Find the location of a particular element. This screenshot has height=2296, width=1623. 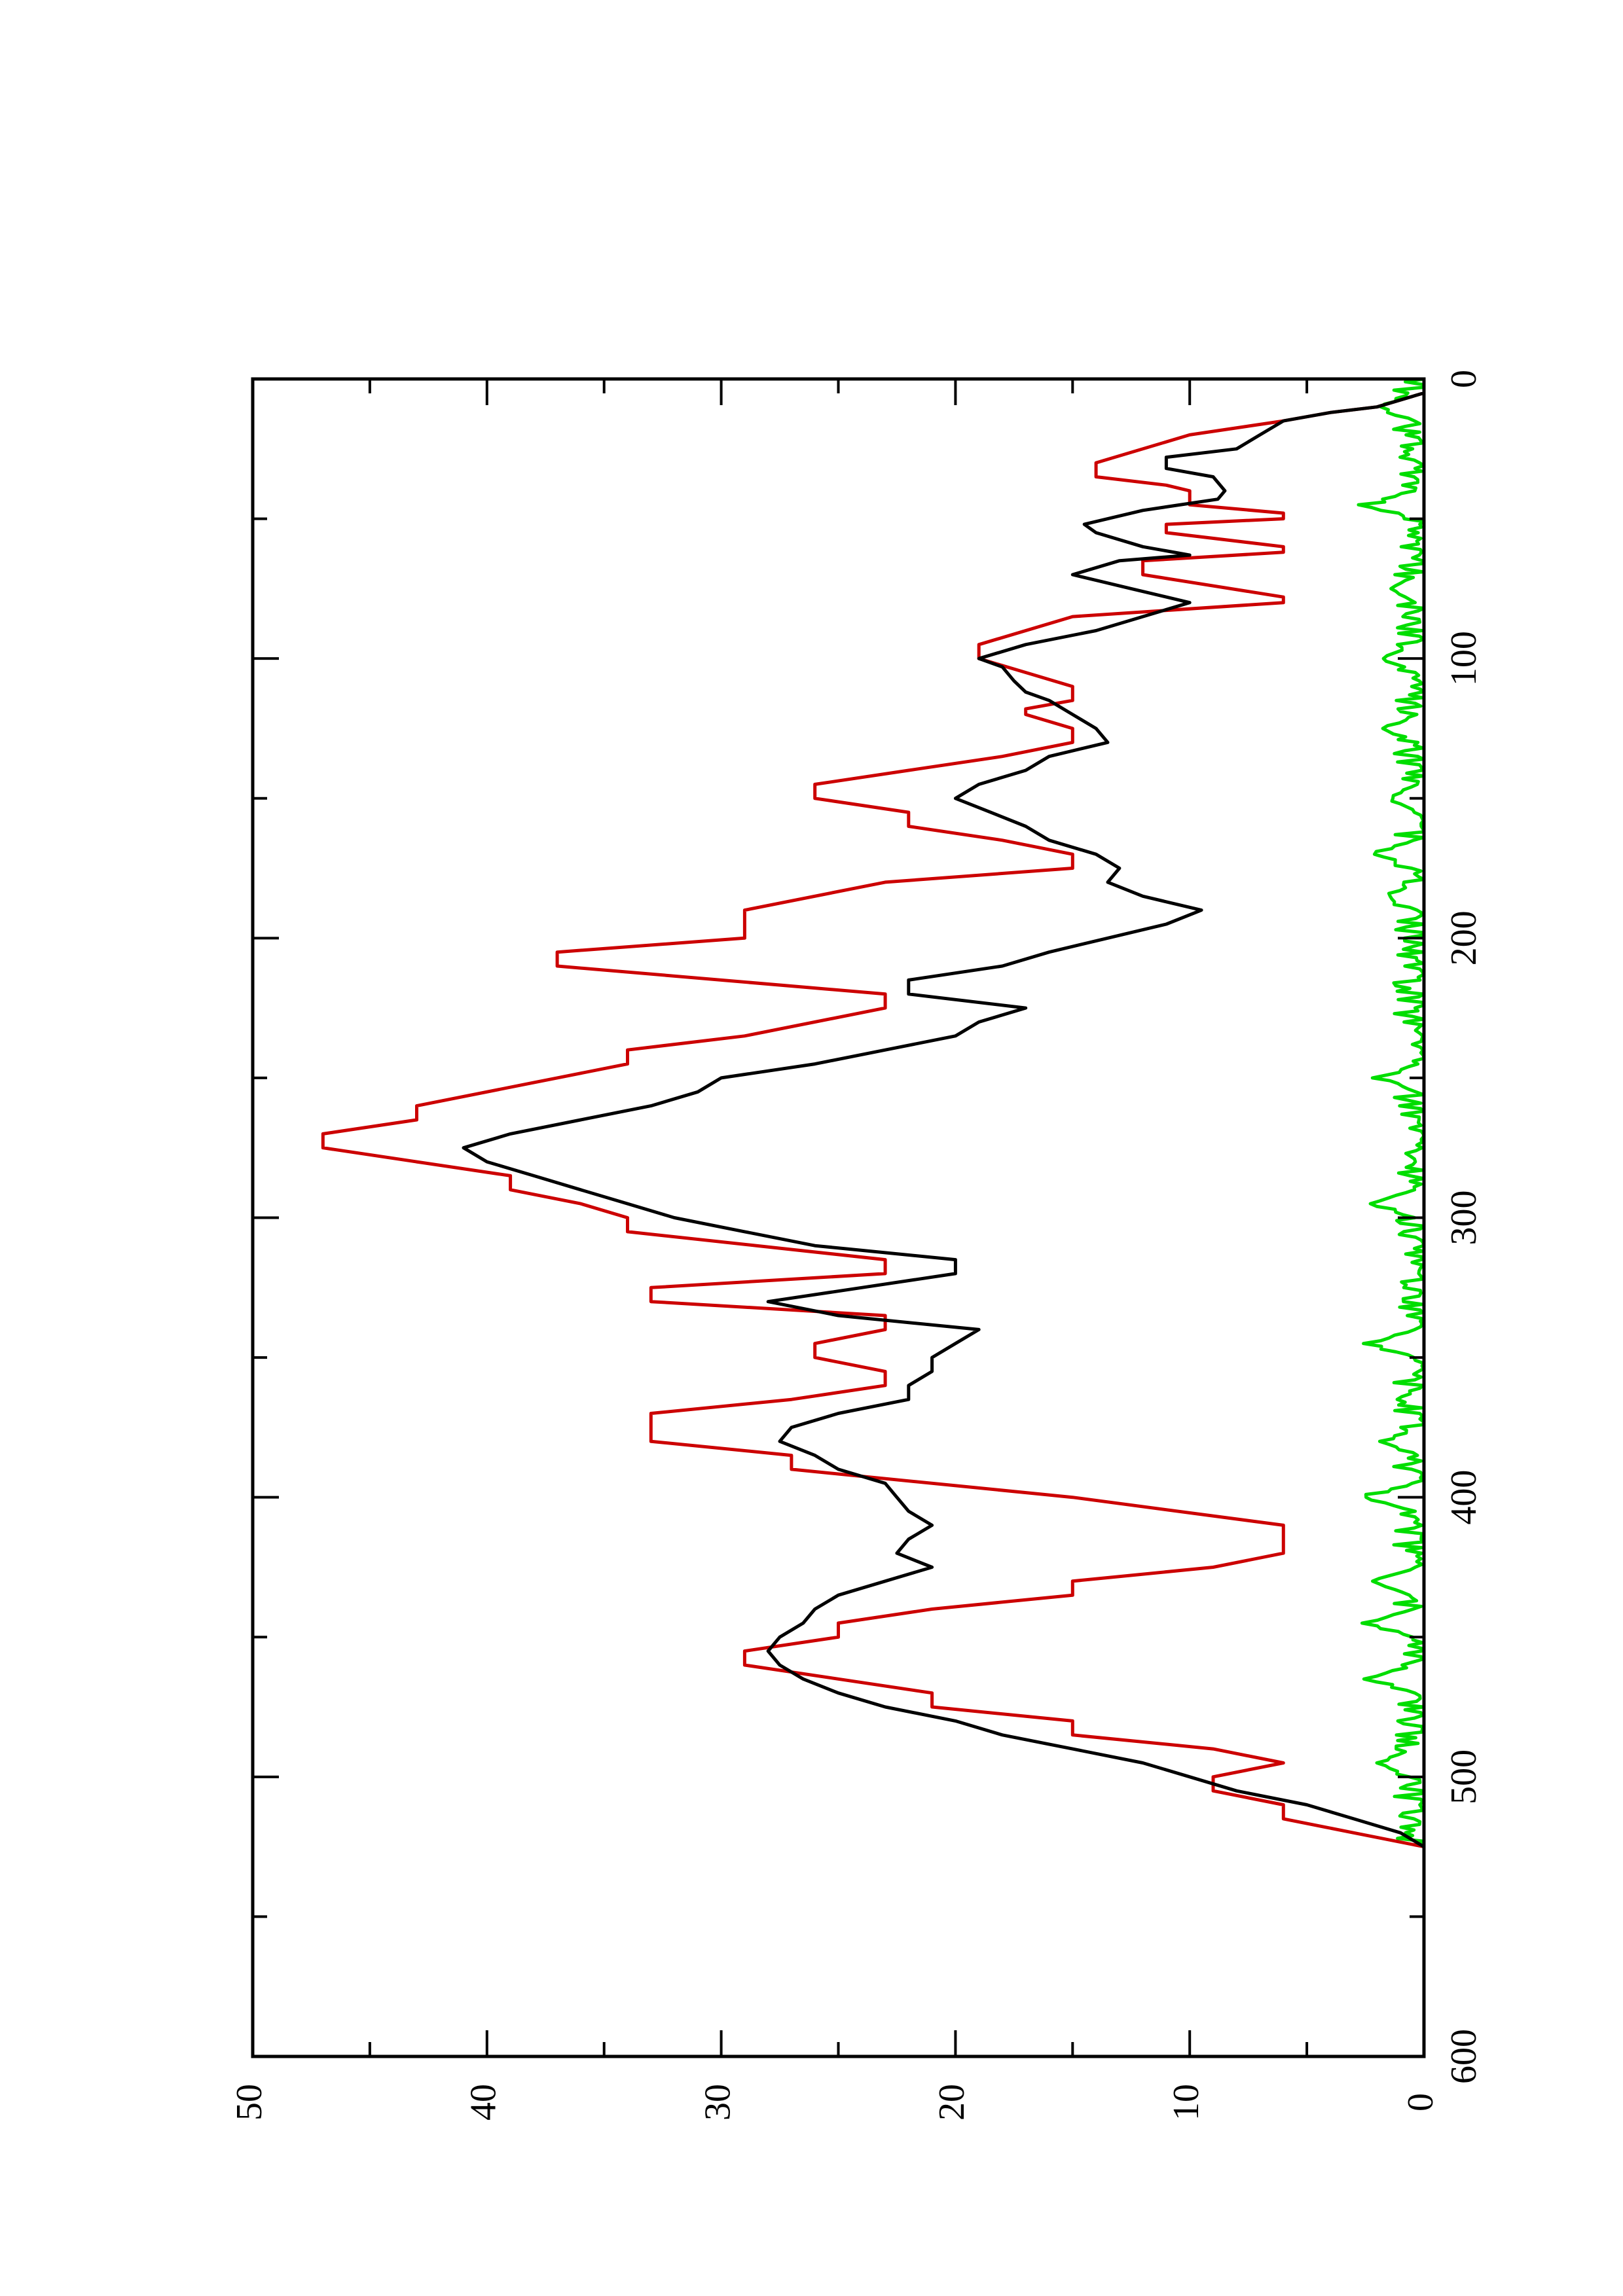

x-tick-label: 0 is located at coordinates (1464, 379).